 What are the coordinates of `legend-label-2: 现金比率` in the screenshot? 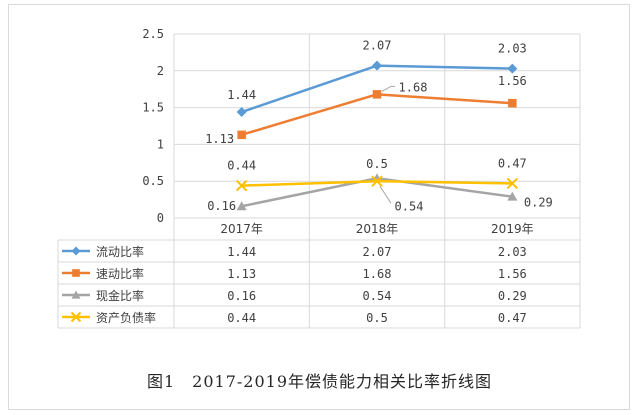 It's located at (120, 295).